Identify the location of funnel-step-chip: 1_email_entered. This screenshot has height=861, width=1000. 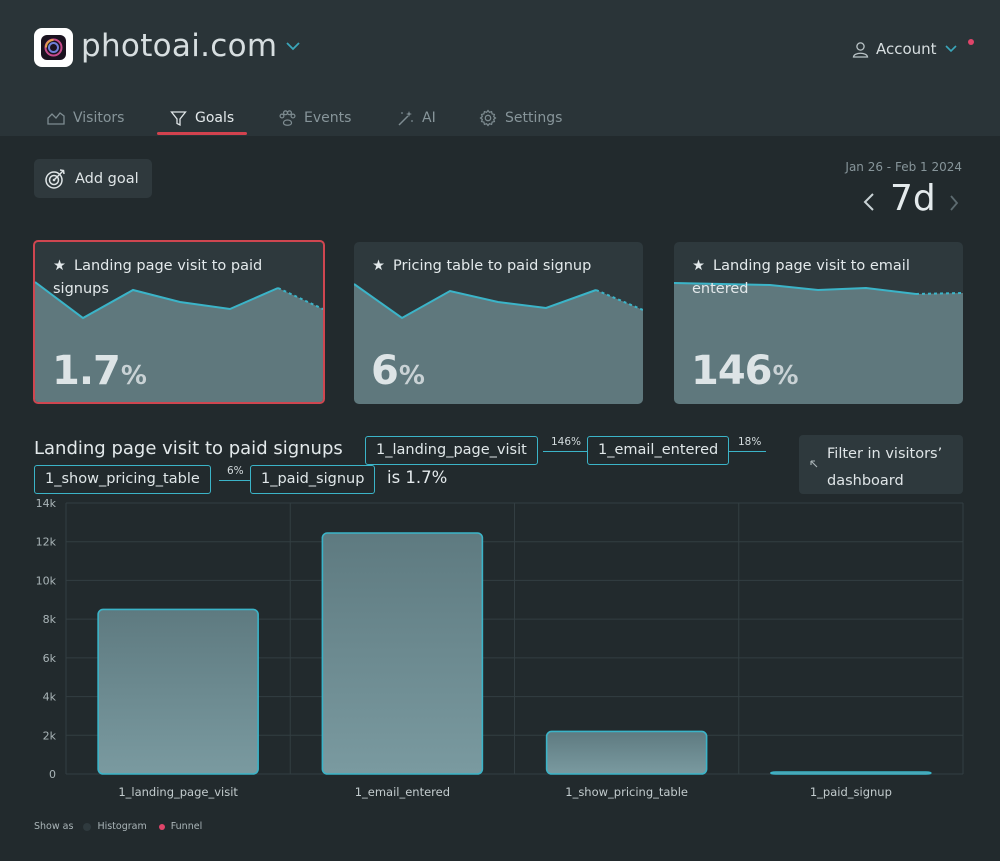
(658, 450).